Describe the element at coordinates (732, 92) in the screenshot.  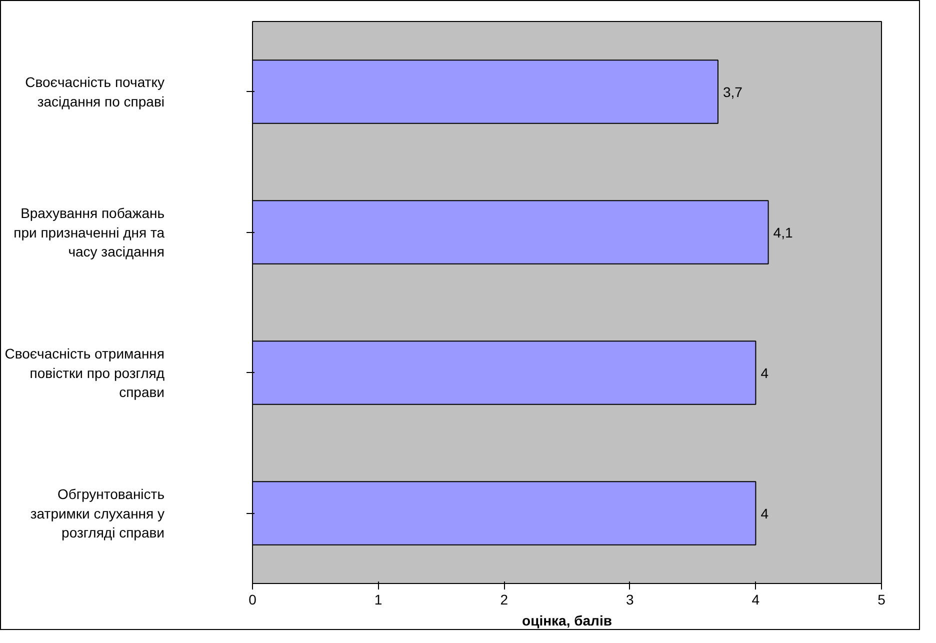
I see `data-label: 3,7` at that location.